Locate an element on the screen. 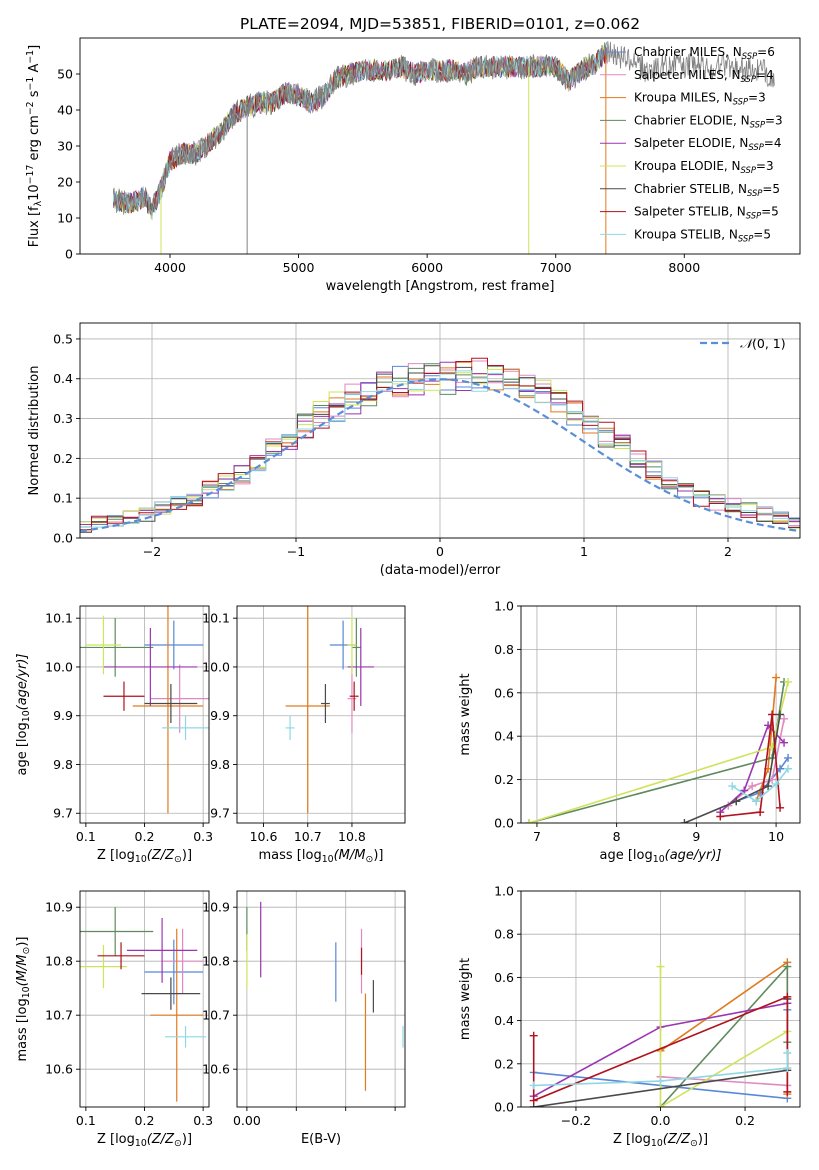 The width and height of the screenshot is (819, 1170). legend-entry-kroupa-elodie: Kroupa ELODIE, NSSP=3 is located at coordinates (704, 167).